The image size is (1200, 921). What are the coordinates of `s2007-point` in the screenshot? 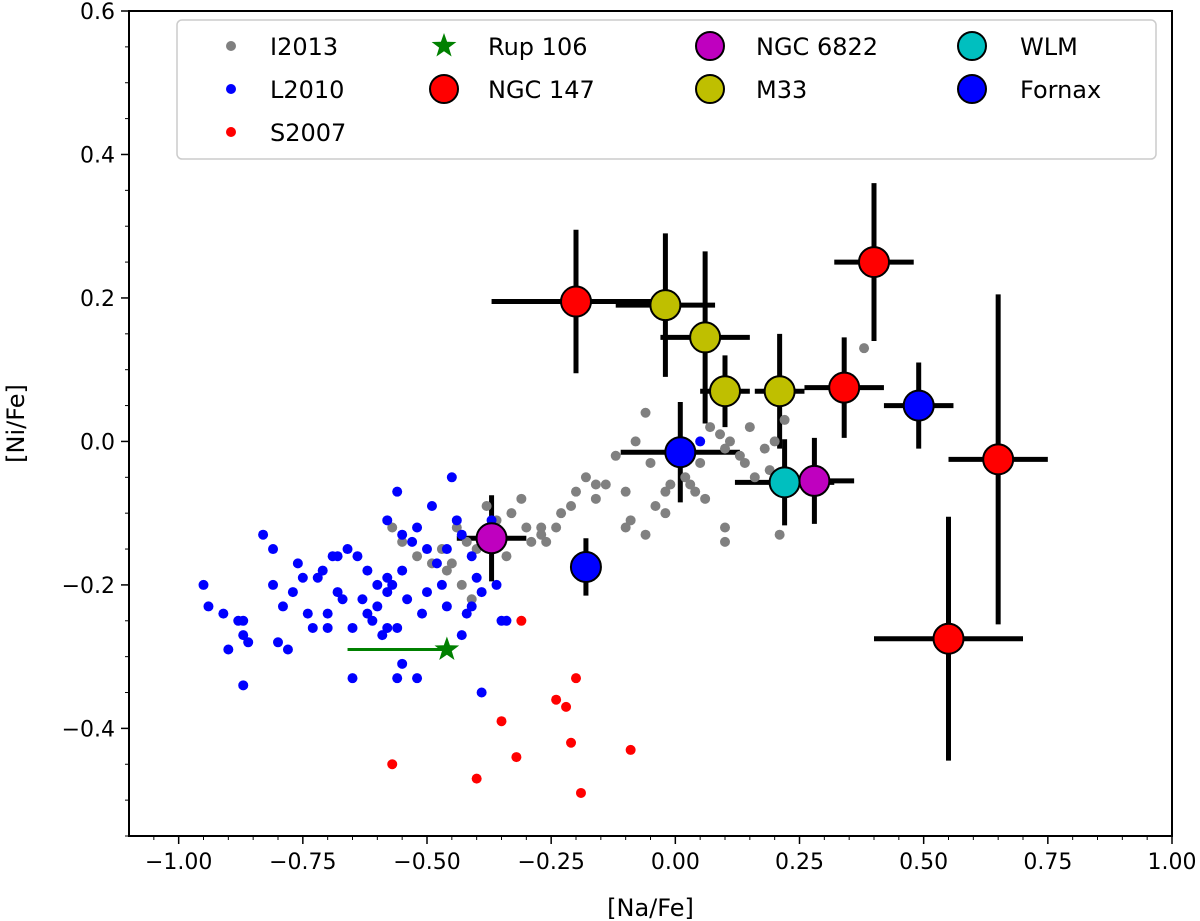 It's located at (516, 757).